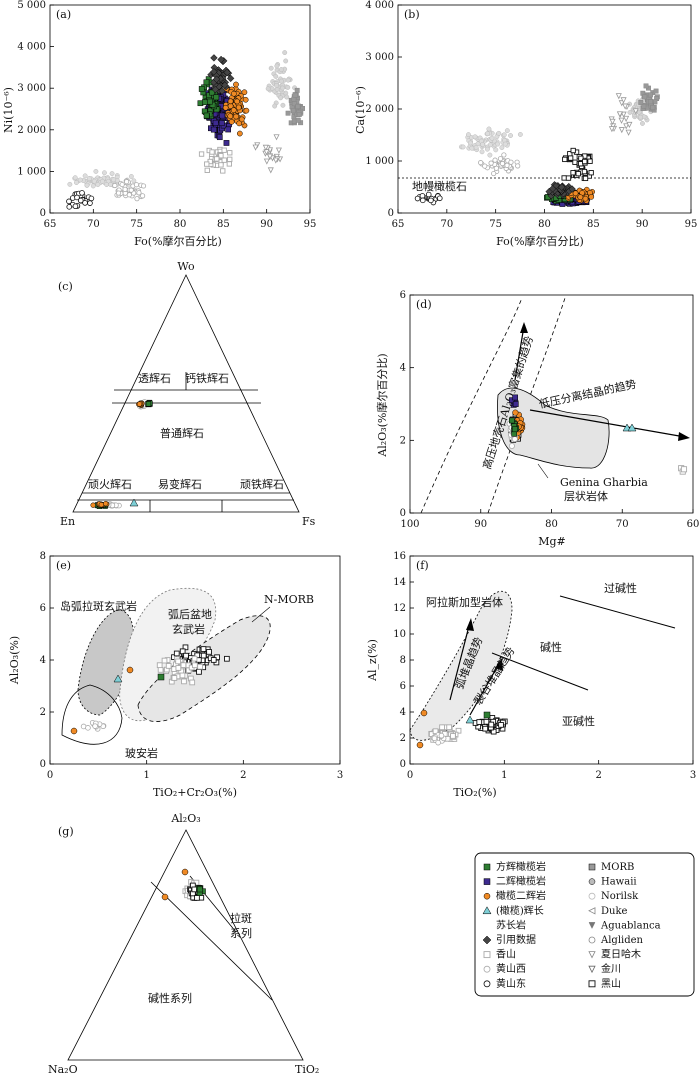  Describe the element at coordinates (403, 513) in the screenshot. I see `y-tick-label: 0` at that location.